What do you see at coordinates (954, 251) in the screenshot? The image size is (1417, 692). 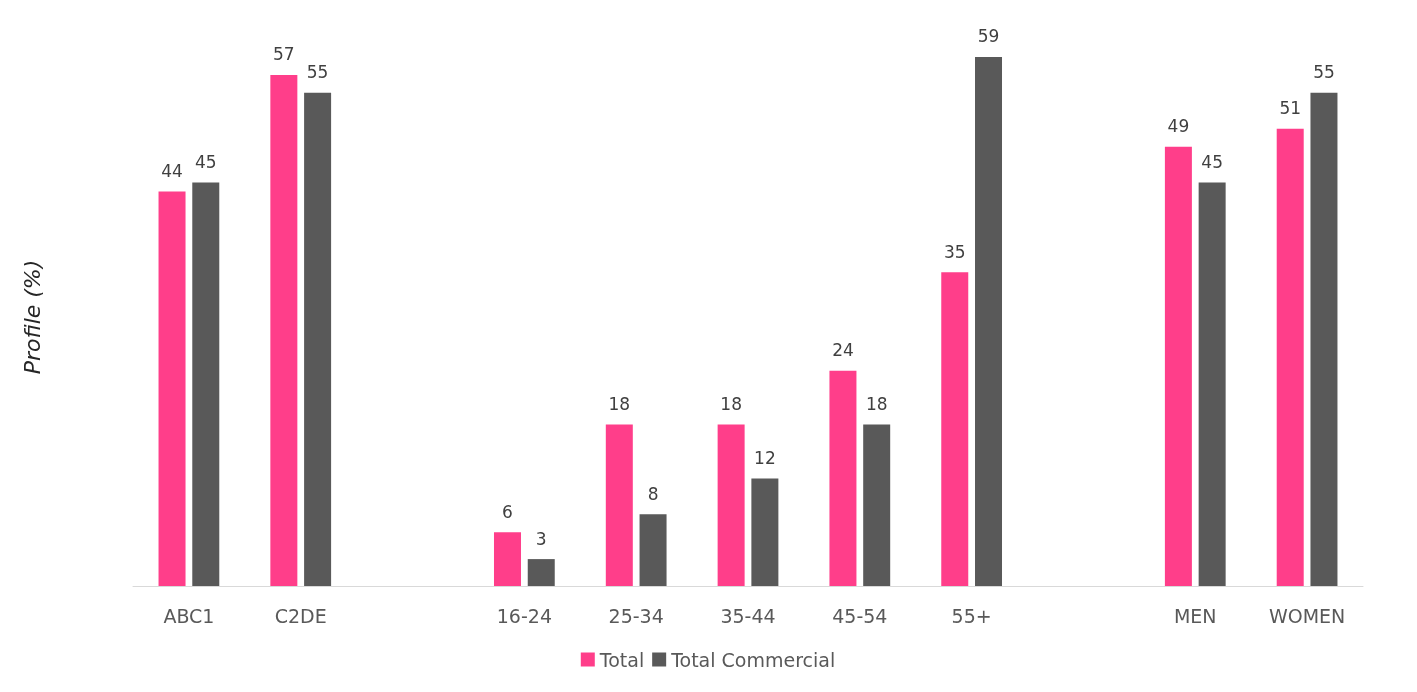 I see `data-label: 35` at bounding box center [954, 251].